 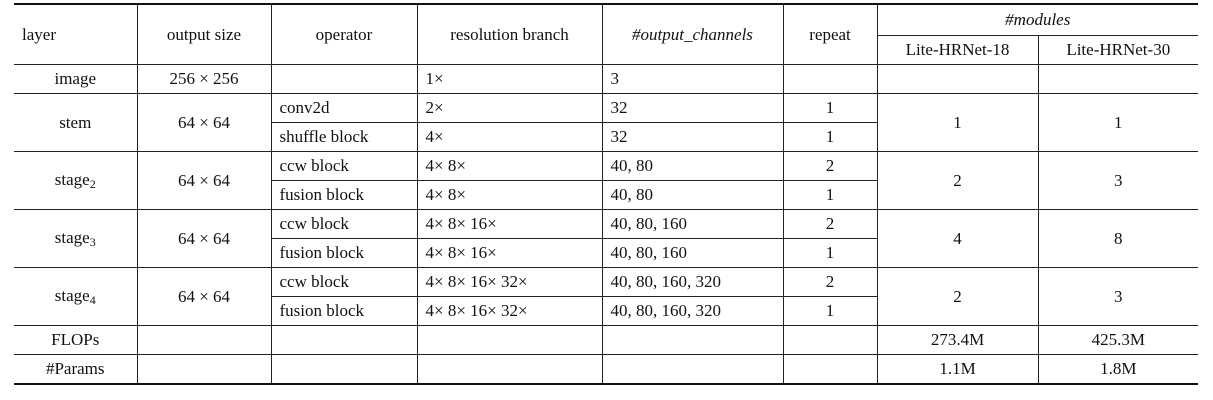 I want to click on header-lite-hrnet-18: Lite-HRNet-18, so click(x=957, y=50).